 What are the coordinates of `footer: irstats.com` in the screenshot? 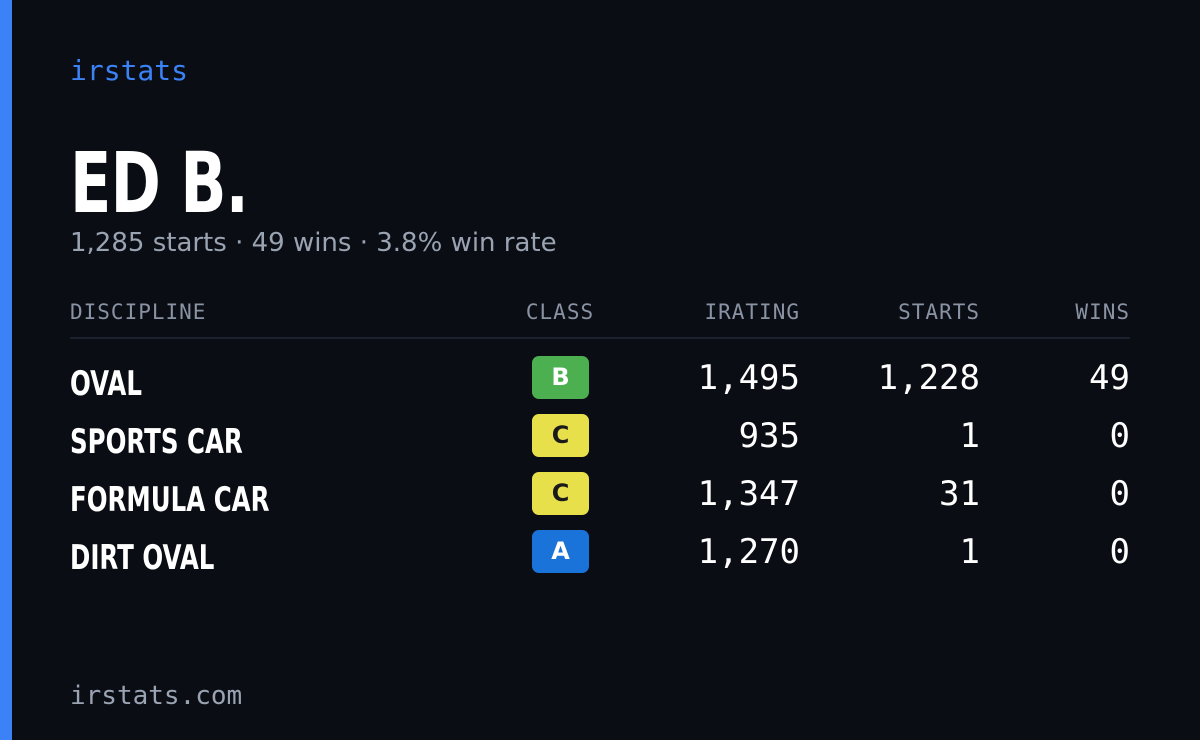 It's located at (156, 696).